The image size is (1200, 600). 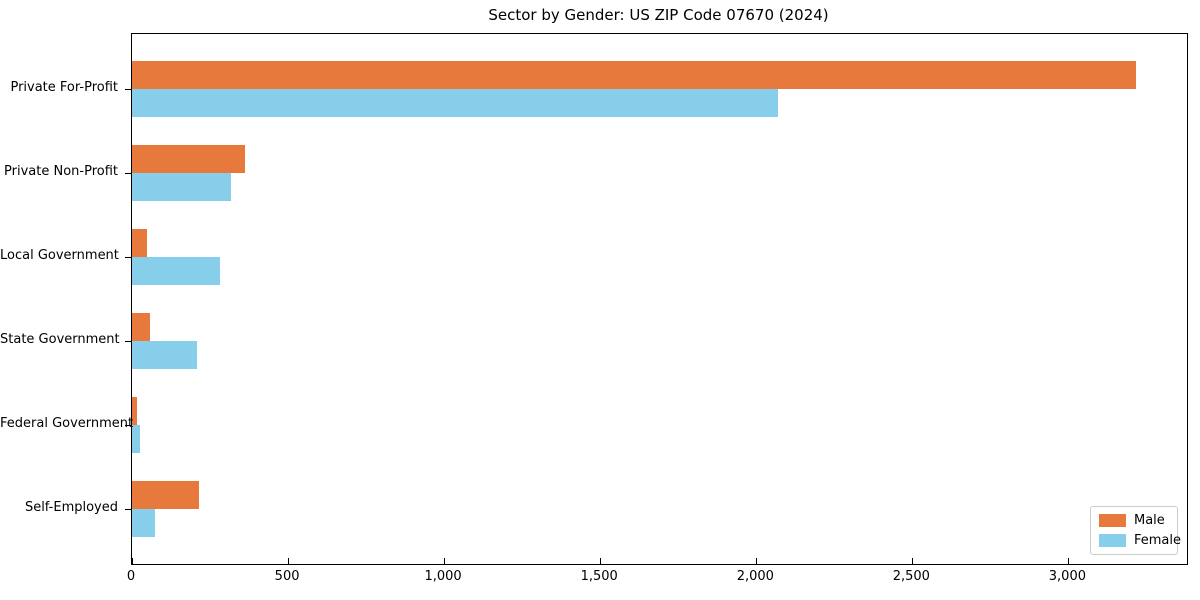 I want to click on x-tick-label: 2,000, so click(x=755, y=576).